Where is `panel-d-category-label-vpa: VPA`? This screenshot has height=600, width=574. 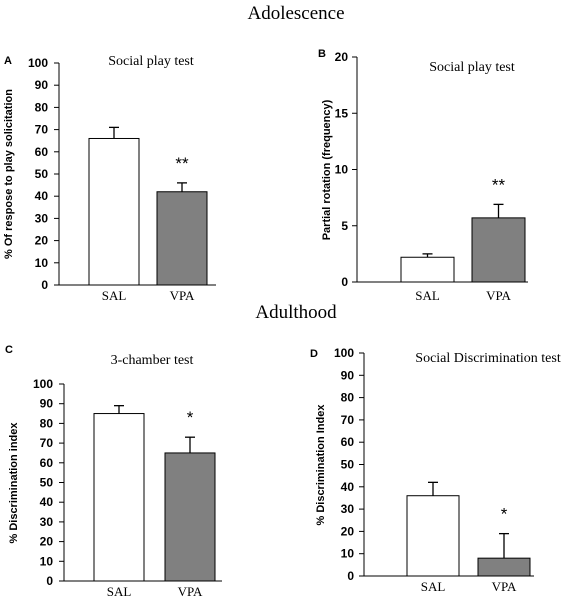
panel-d-category-label-vpa: VPA is located at coordinates (504, 586).